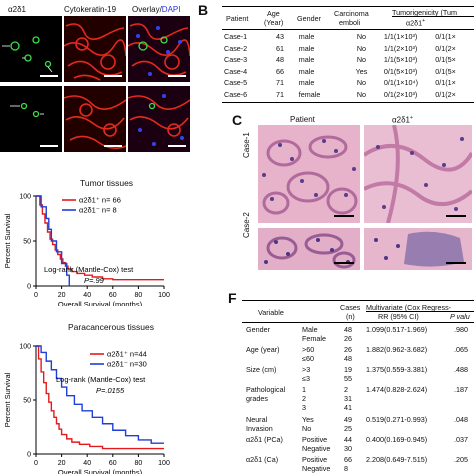 The image size is (474, 474). What do you see at coordinates (127, 364) in the screenshot?
I see `km-legend-label: α2δ1⁻ n=30` at bounding box center [127, 364].